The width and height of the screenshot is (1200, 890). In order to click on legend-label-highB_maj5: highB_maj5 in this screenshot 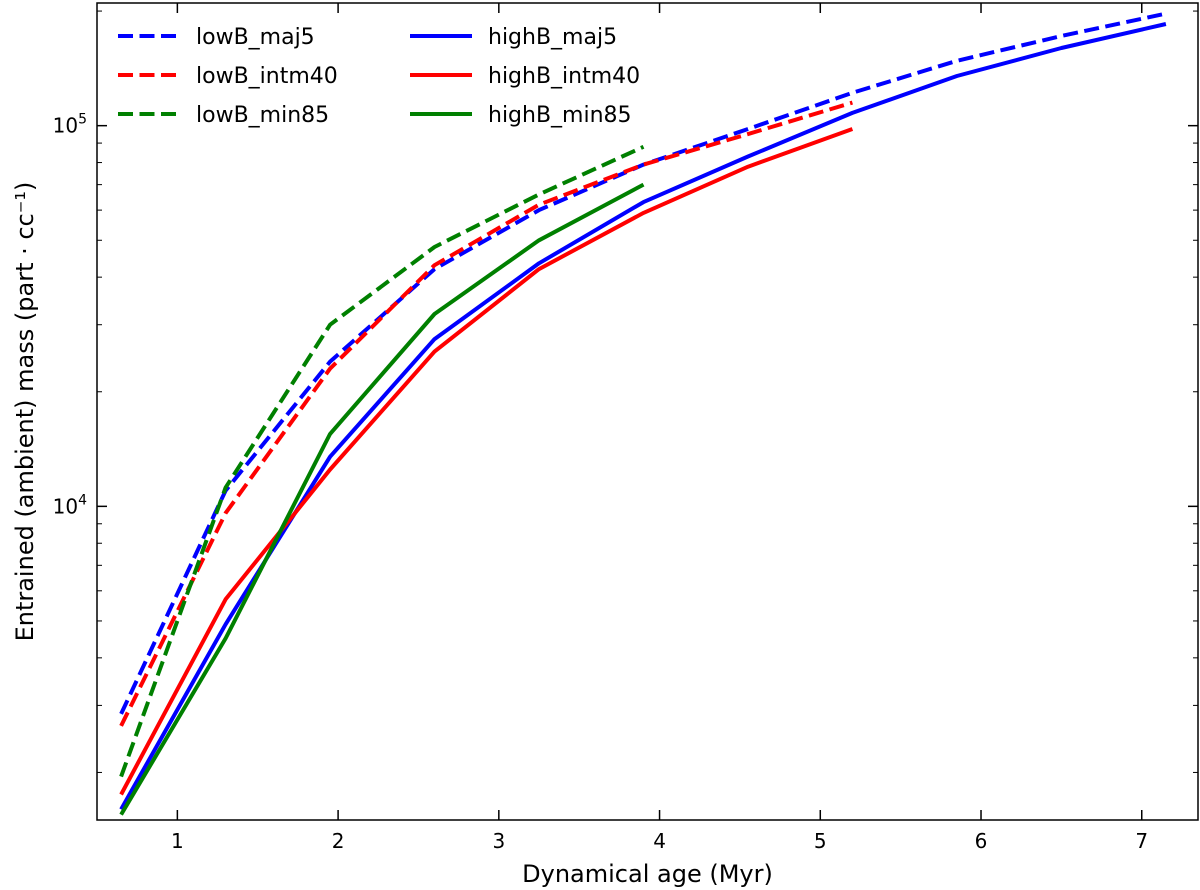, I will do `click(552, 37)`.